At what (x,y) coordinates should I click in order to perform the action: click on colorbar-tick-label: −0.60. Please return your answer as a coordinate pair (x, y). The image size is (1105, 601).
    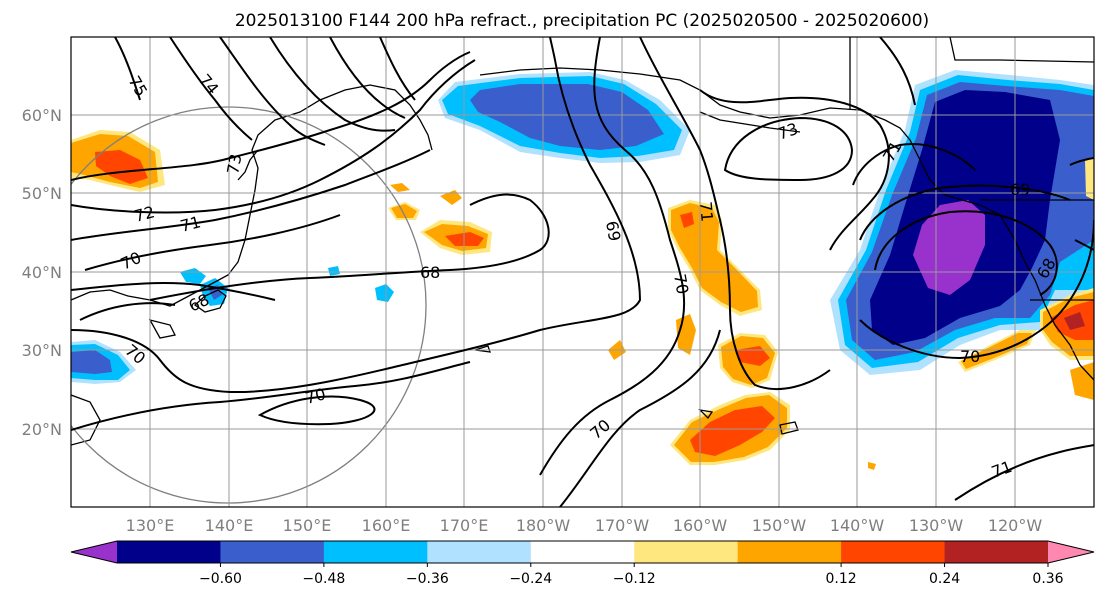
    Looking at the image, I should click on (220, 579).